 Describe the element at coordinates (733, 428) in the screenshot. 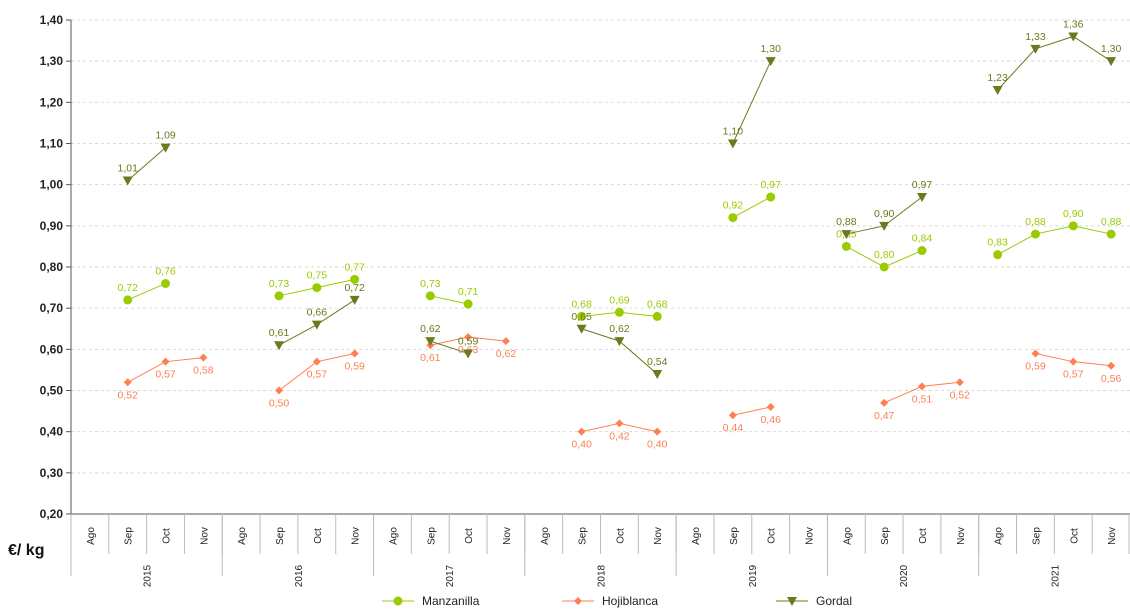

I see `hojiblanca-data-label: 0,44` at that location.